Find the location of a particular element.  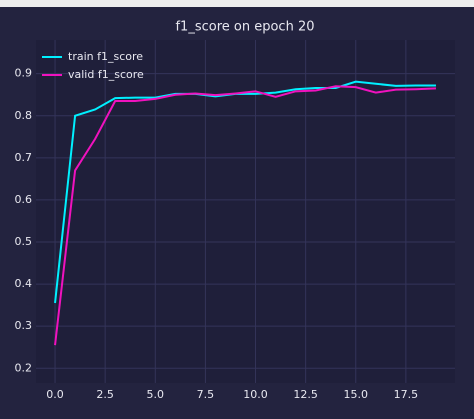

x-tick-label: 15.0 is located at coordinates (356, 394).